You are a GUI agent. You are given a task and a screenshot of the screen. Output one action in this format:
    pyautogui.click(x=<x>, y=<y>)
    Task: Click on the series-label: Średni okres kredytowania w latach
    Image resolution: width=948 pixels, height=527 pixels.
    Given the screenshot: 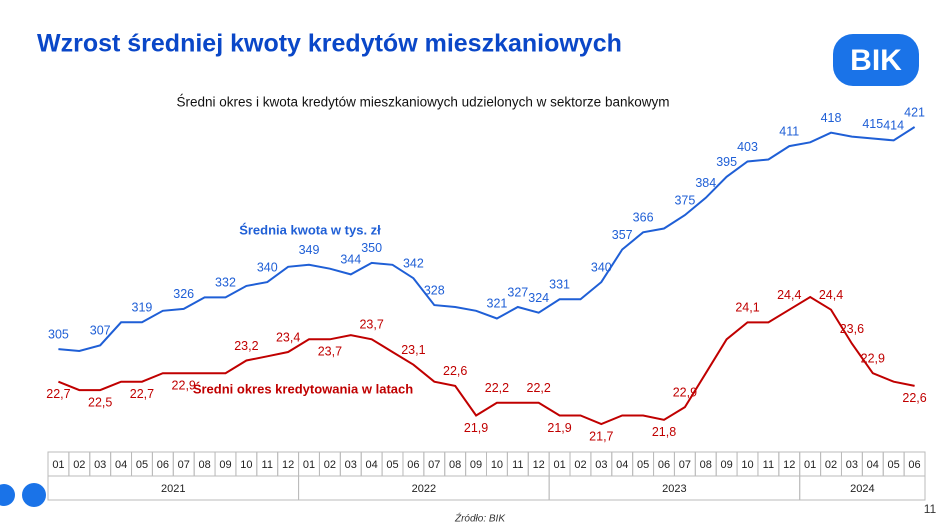 What is the action you would take?
    pyautogui.click(x=303, y=388)
    